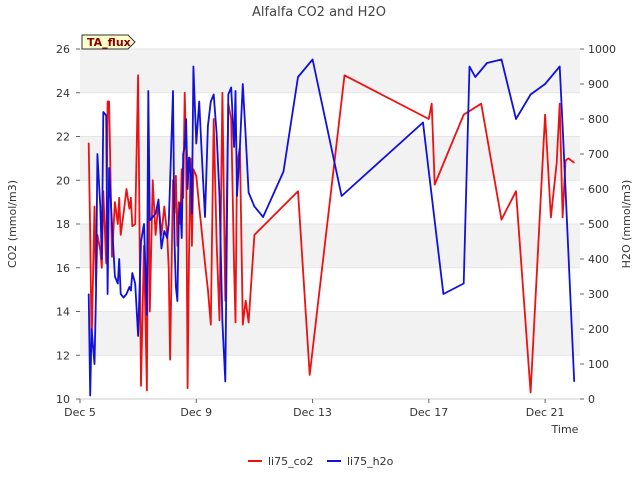 Image resolution: width=640 pixels, height=480 pixels. Describe the element at coordinates (63, 224) in the screenshot. I see `y-left-tick-label: 18` at that location.